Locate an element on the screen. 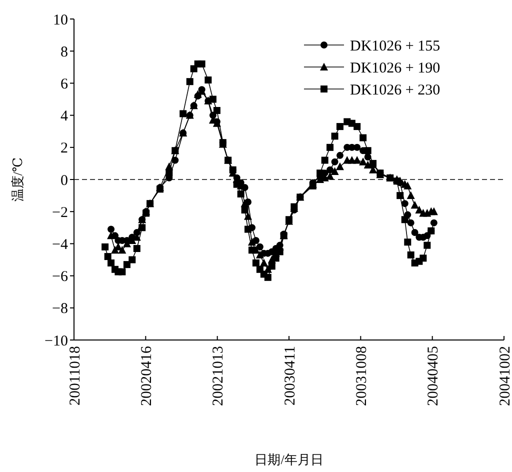 This screenshot has width=512, height=472. y-tick-label: 6 is located at coordinates (64, 84).